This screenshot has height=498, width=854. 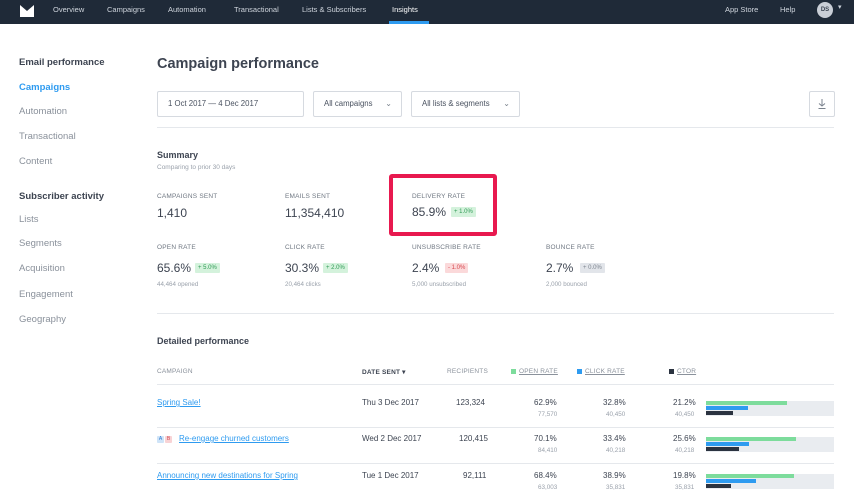 I want to click on sidebar-item-geography: Geography, so click(x=43, y=319).